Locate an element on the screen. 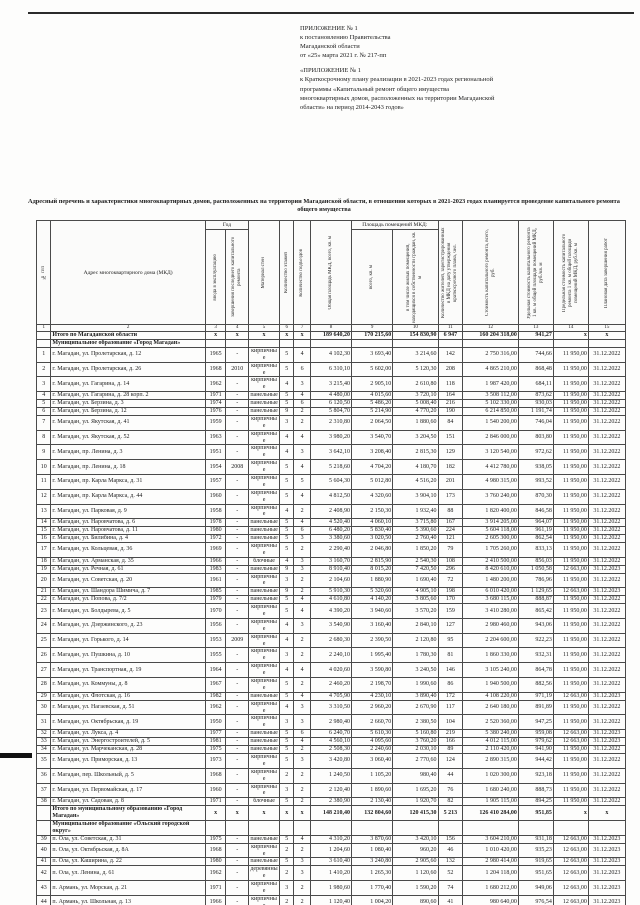  cell: 803,80 is located at coordinates (535, 437).